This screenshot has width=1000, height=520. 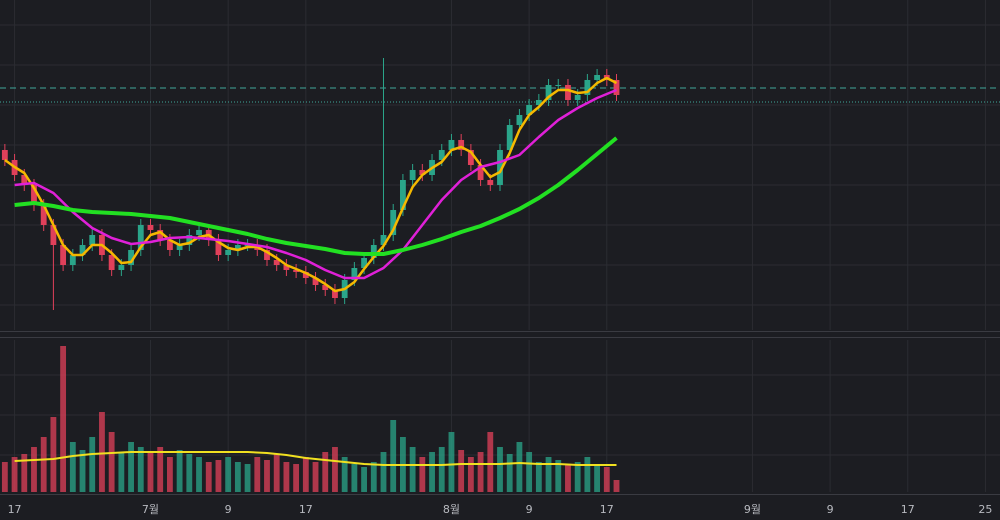 I want to click on volume-average, so click(x=315, y=458).